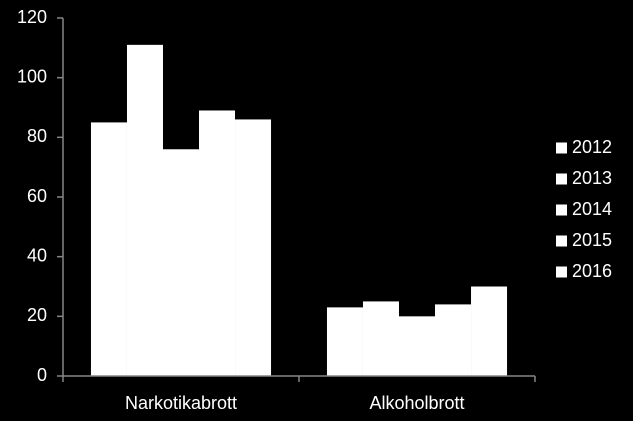  What do you see at coordinates (42, 375) in the screenshot?
I see `y-tick-label: 0` at bounding box center [42, 375].